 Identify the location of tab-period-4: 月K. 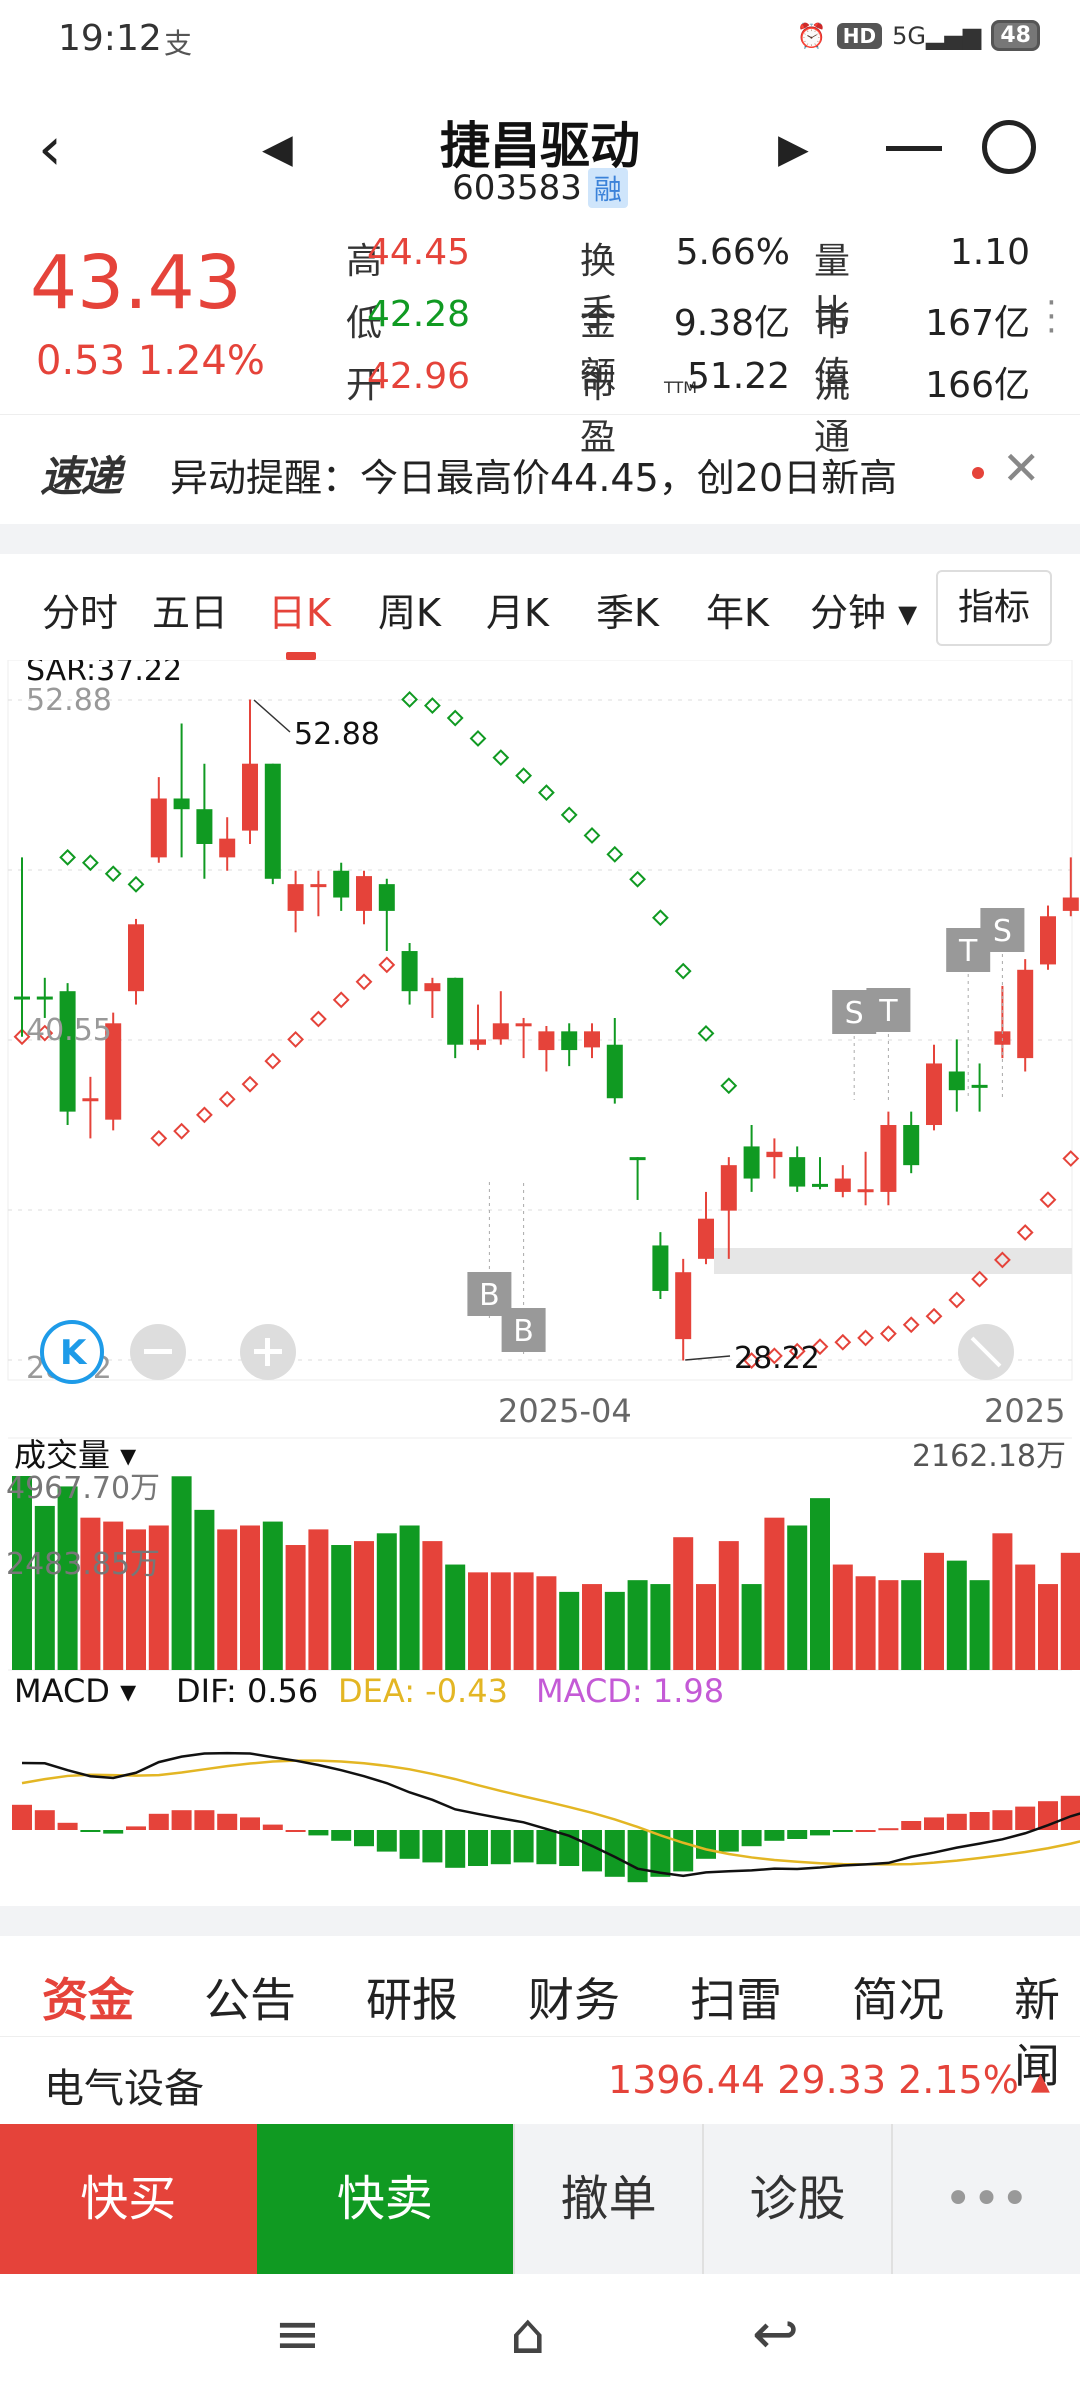
(517, 613).